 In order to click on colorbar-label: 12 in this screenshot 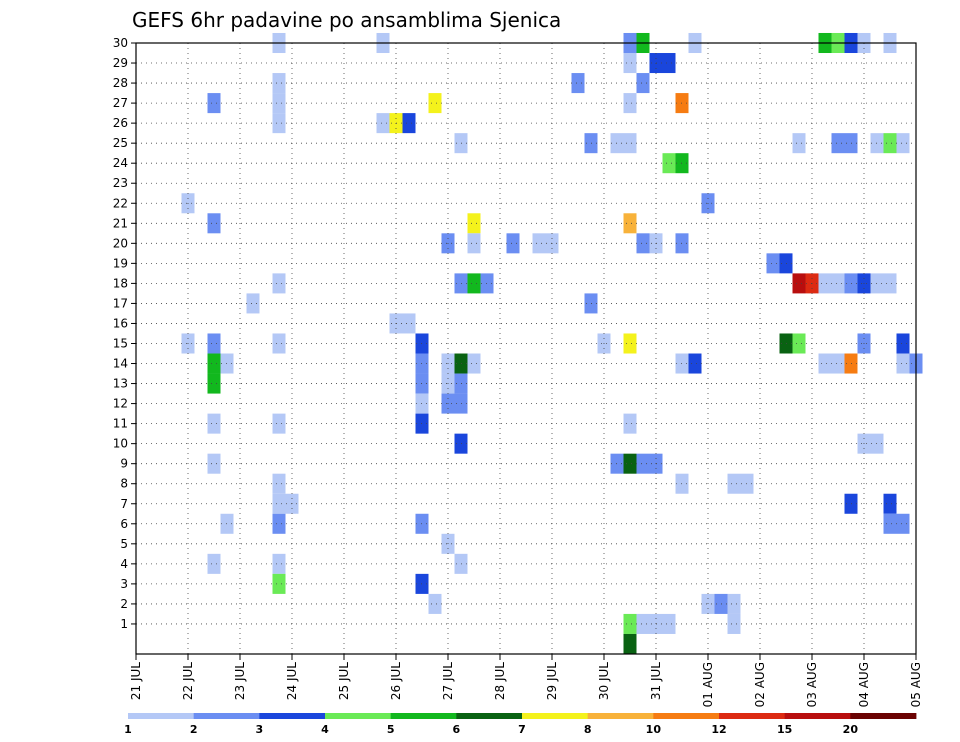, I will do `click(718, 729)`.